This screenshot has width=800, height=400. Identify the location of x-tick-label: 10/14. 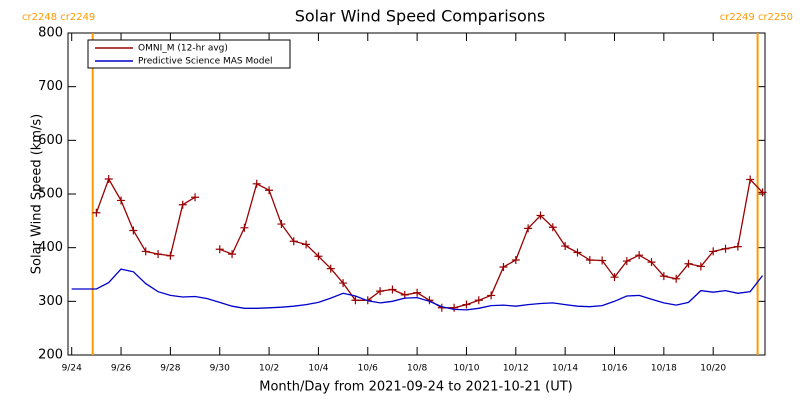
(565, 369).